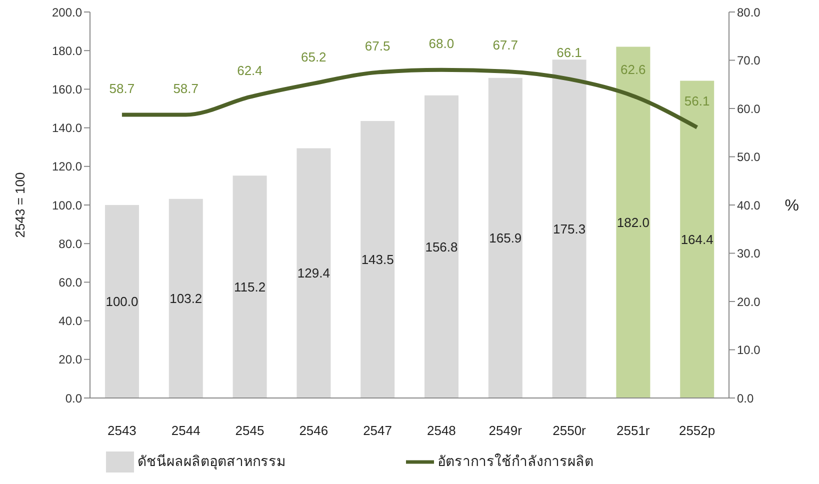 The height and width of the screenshot is (484, 819). Describe the element at coordinates (633, 69) in the screenshot. I see `data-label: 62.6` at that location.